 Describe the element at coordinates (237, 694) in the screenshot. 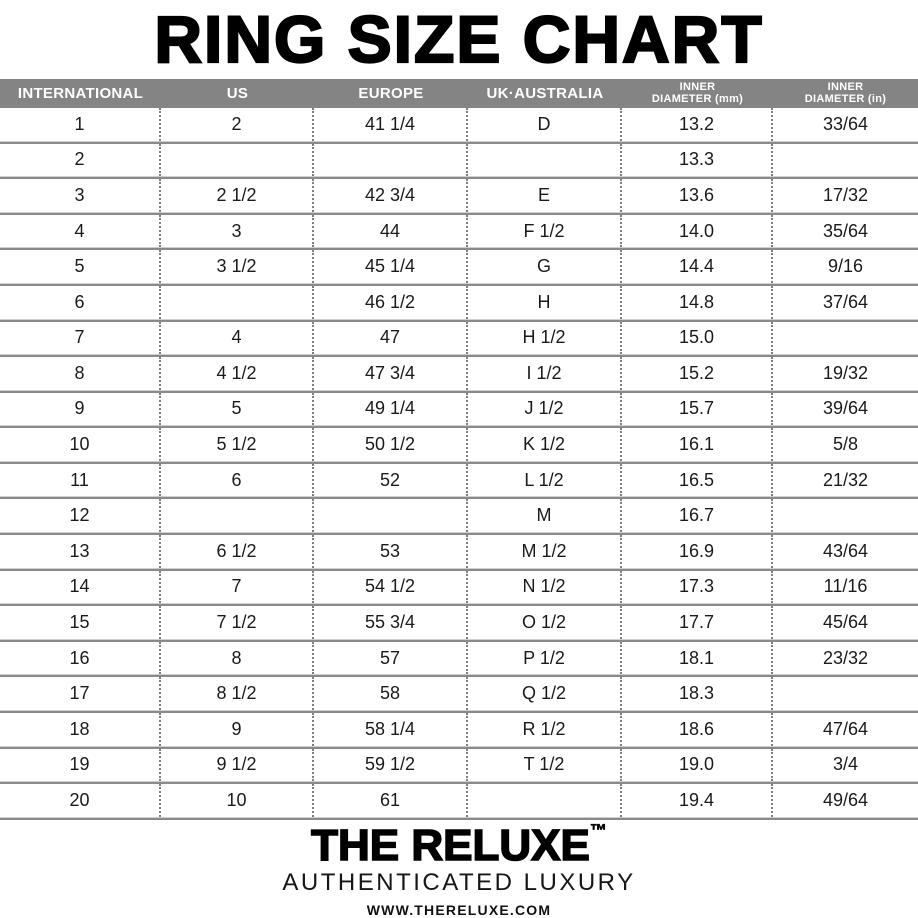

I see `table-cell: 8 1/2` at that location.